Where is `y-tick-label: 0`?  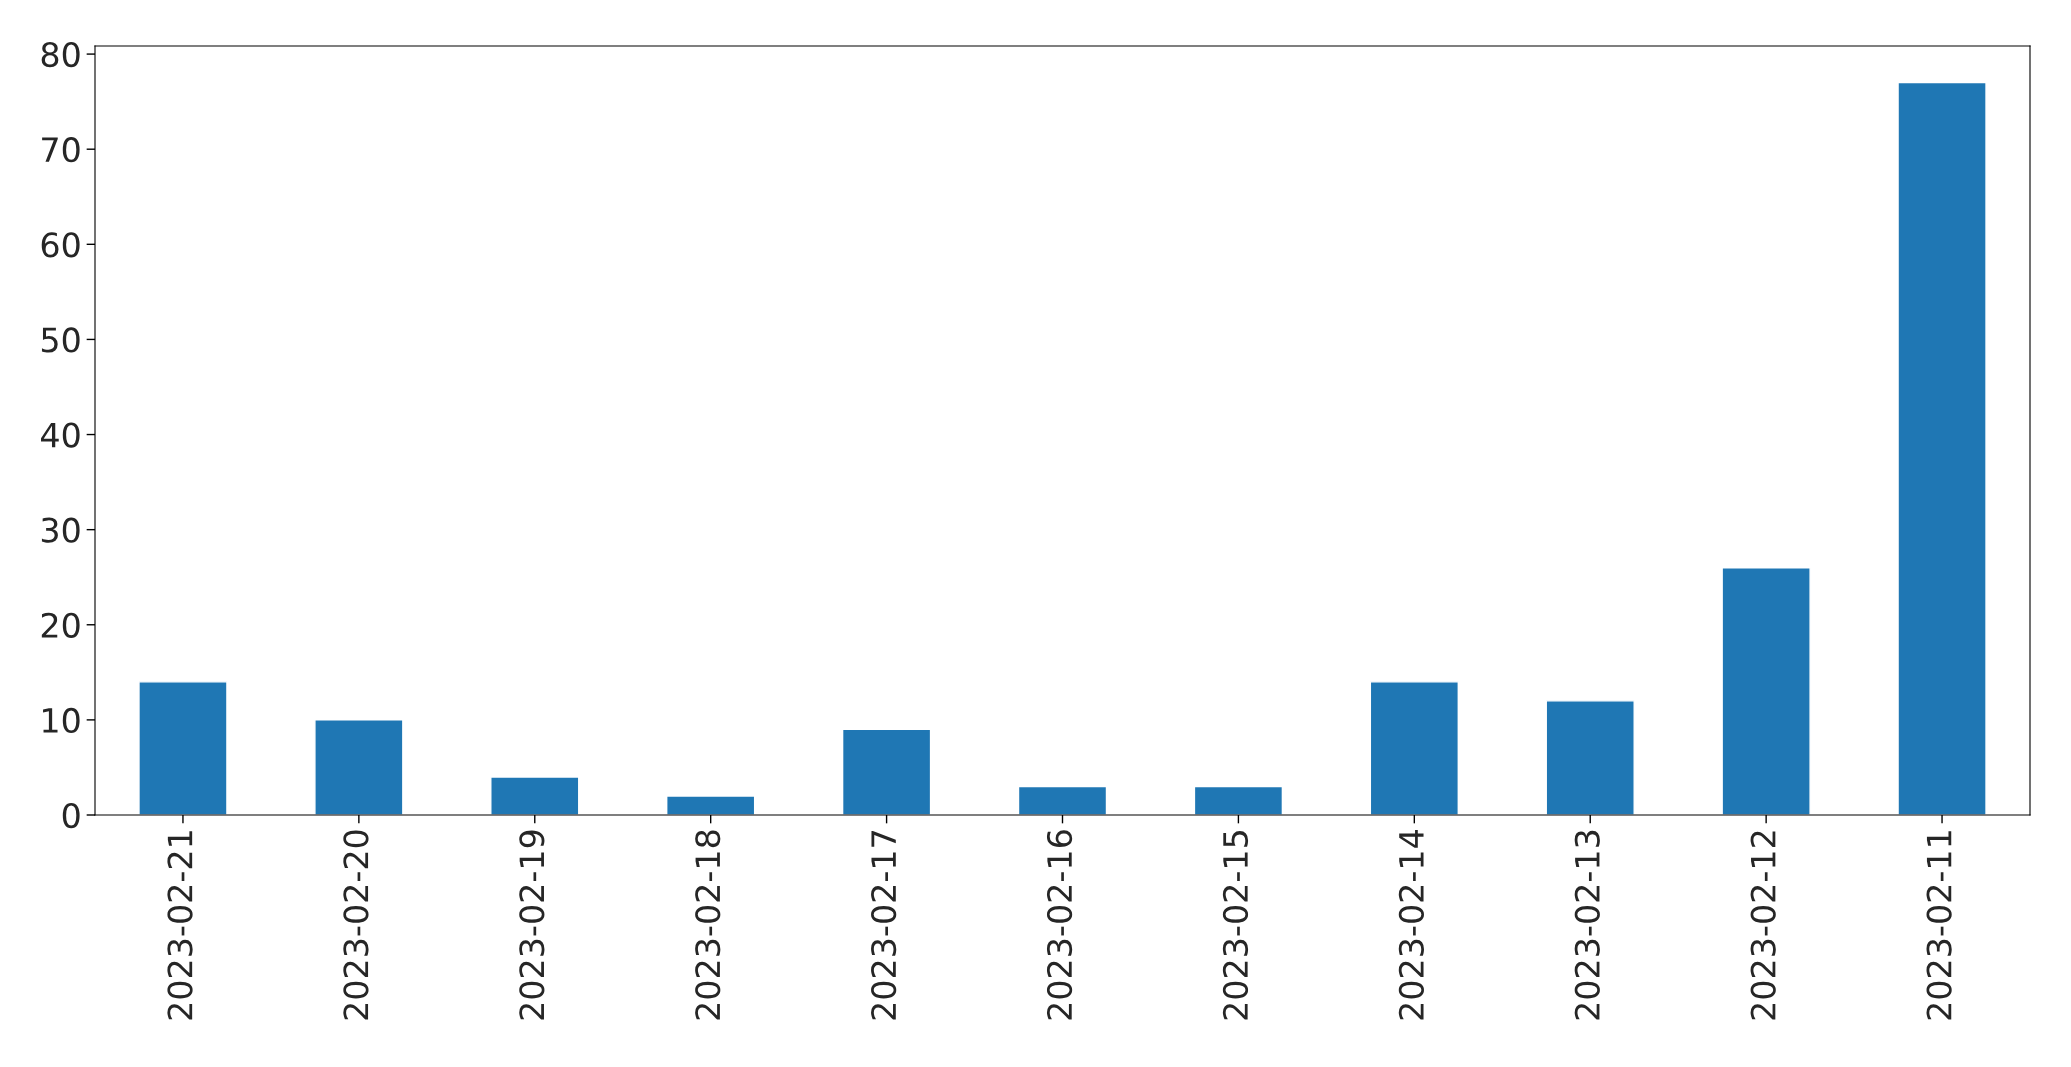 y-tick-label: 0 is located at coordinates (71, 815).